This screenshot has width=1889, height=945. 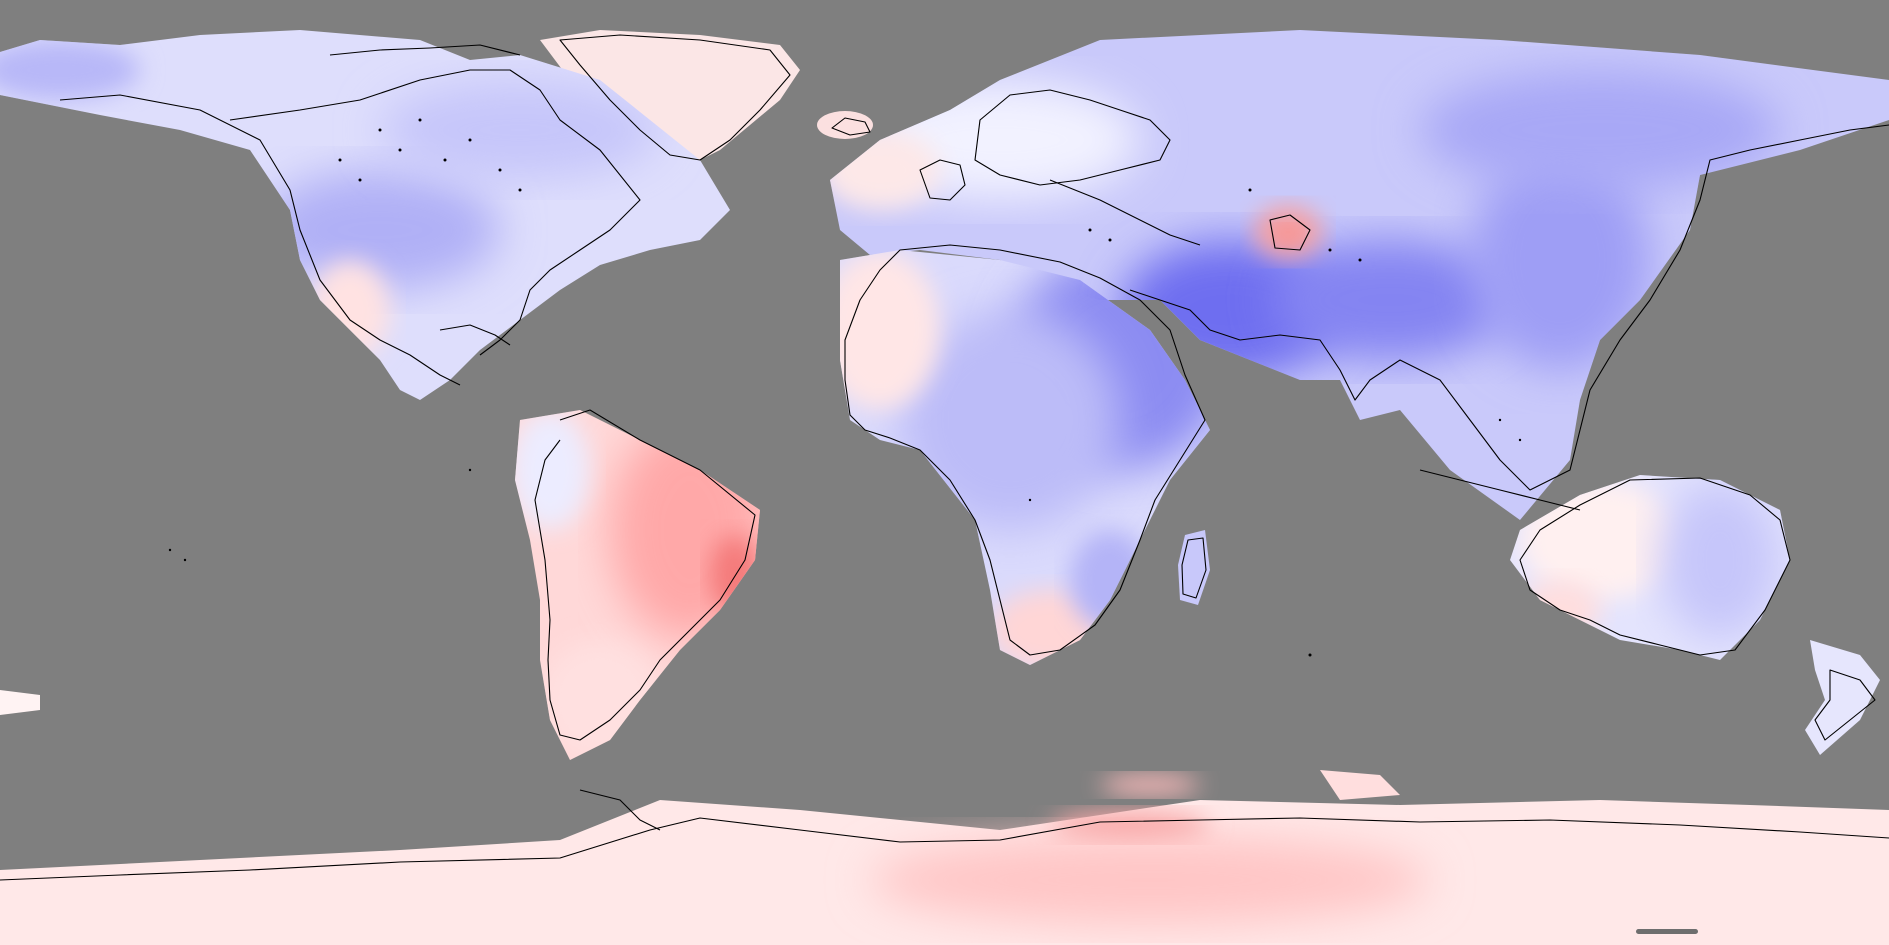 What do you see at coordinates (670, 97) in the screenshot?
I see `greenland-region` at bounding box center [670, 97].